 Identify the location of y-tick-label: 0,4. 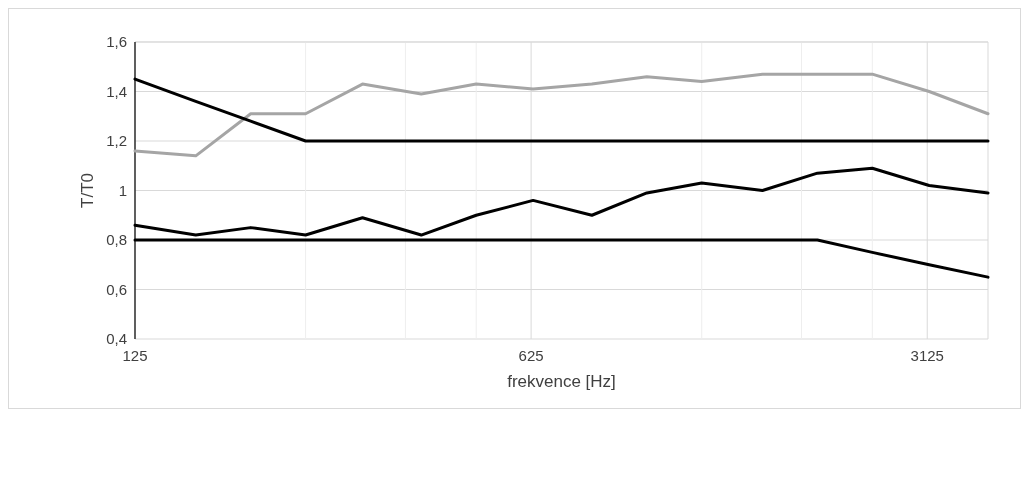
(116, 339).